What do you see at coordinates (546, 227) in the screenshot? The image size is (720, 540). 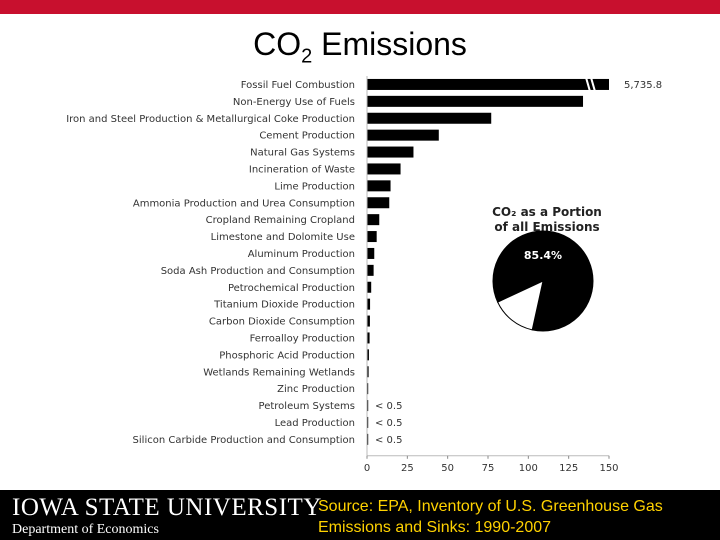 I see `pie-title-line-2: of all Emissions` at bounding box center [546, 227].